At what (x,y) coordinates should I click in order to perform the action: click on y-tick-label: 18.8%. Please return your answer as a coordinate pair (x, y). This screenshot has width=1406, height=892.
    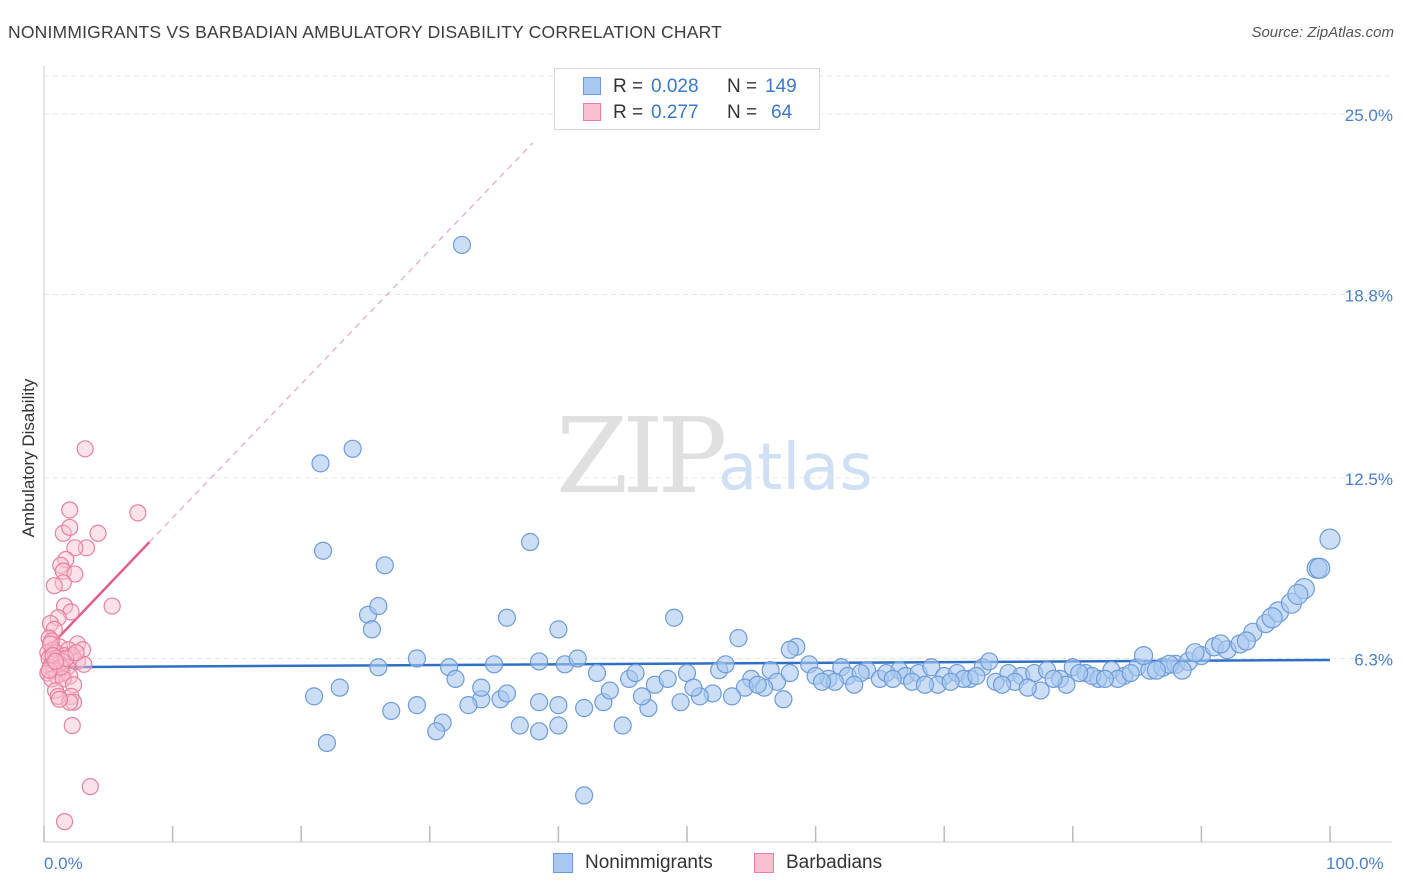
    Looking at the image, I should click on (1369, 295).